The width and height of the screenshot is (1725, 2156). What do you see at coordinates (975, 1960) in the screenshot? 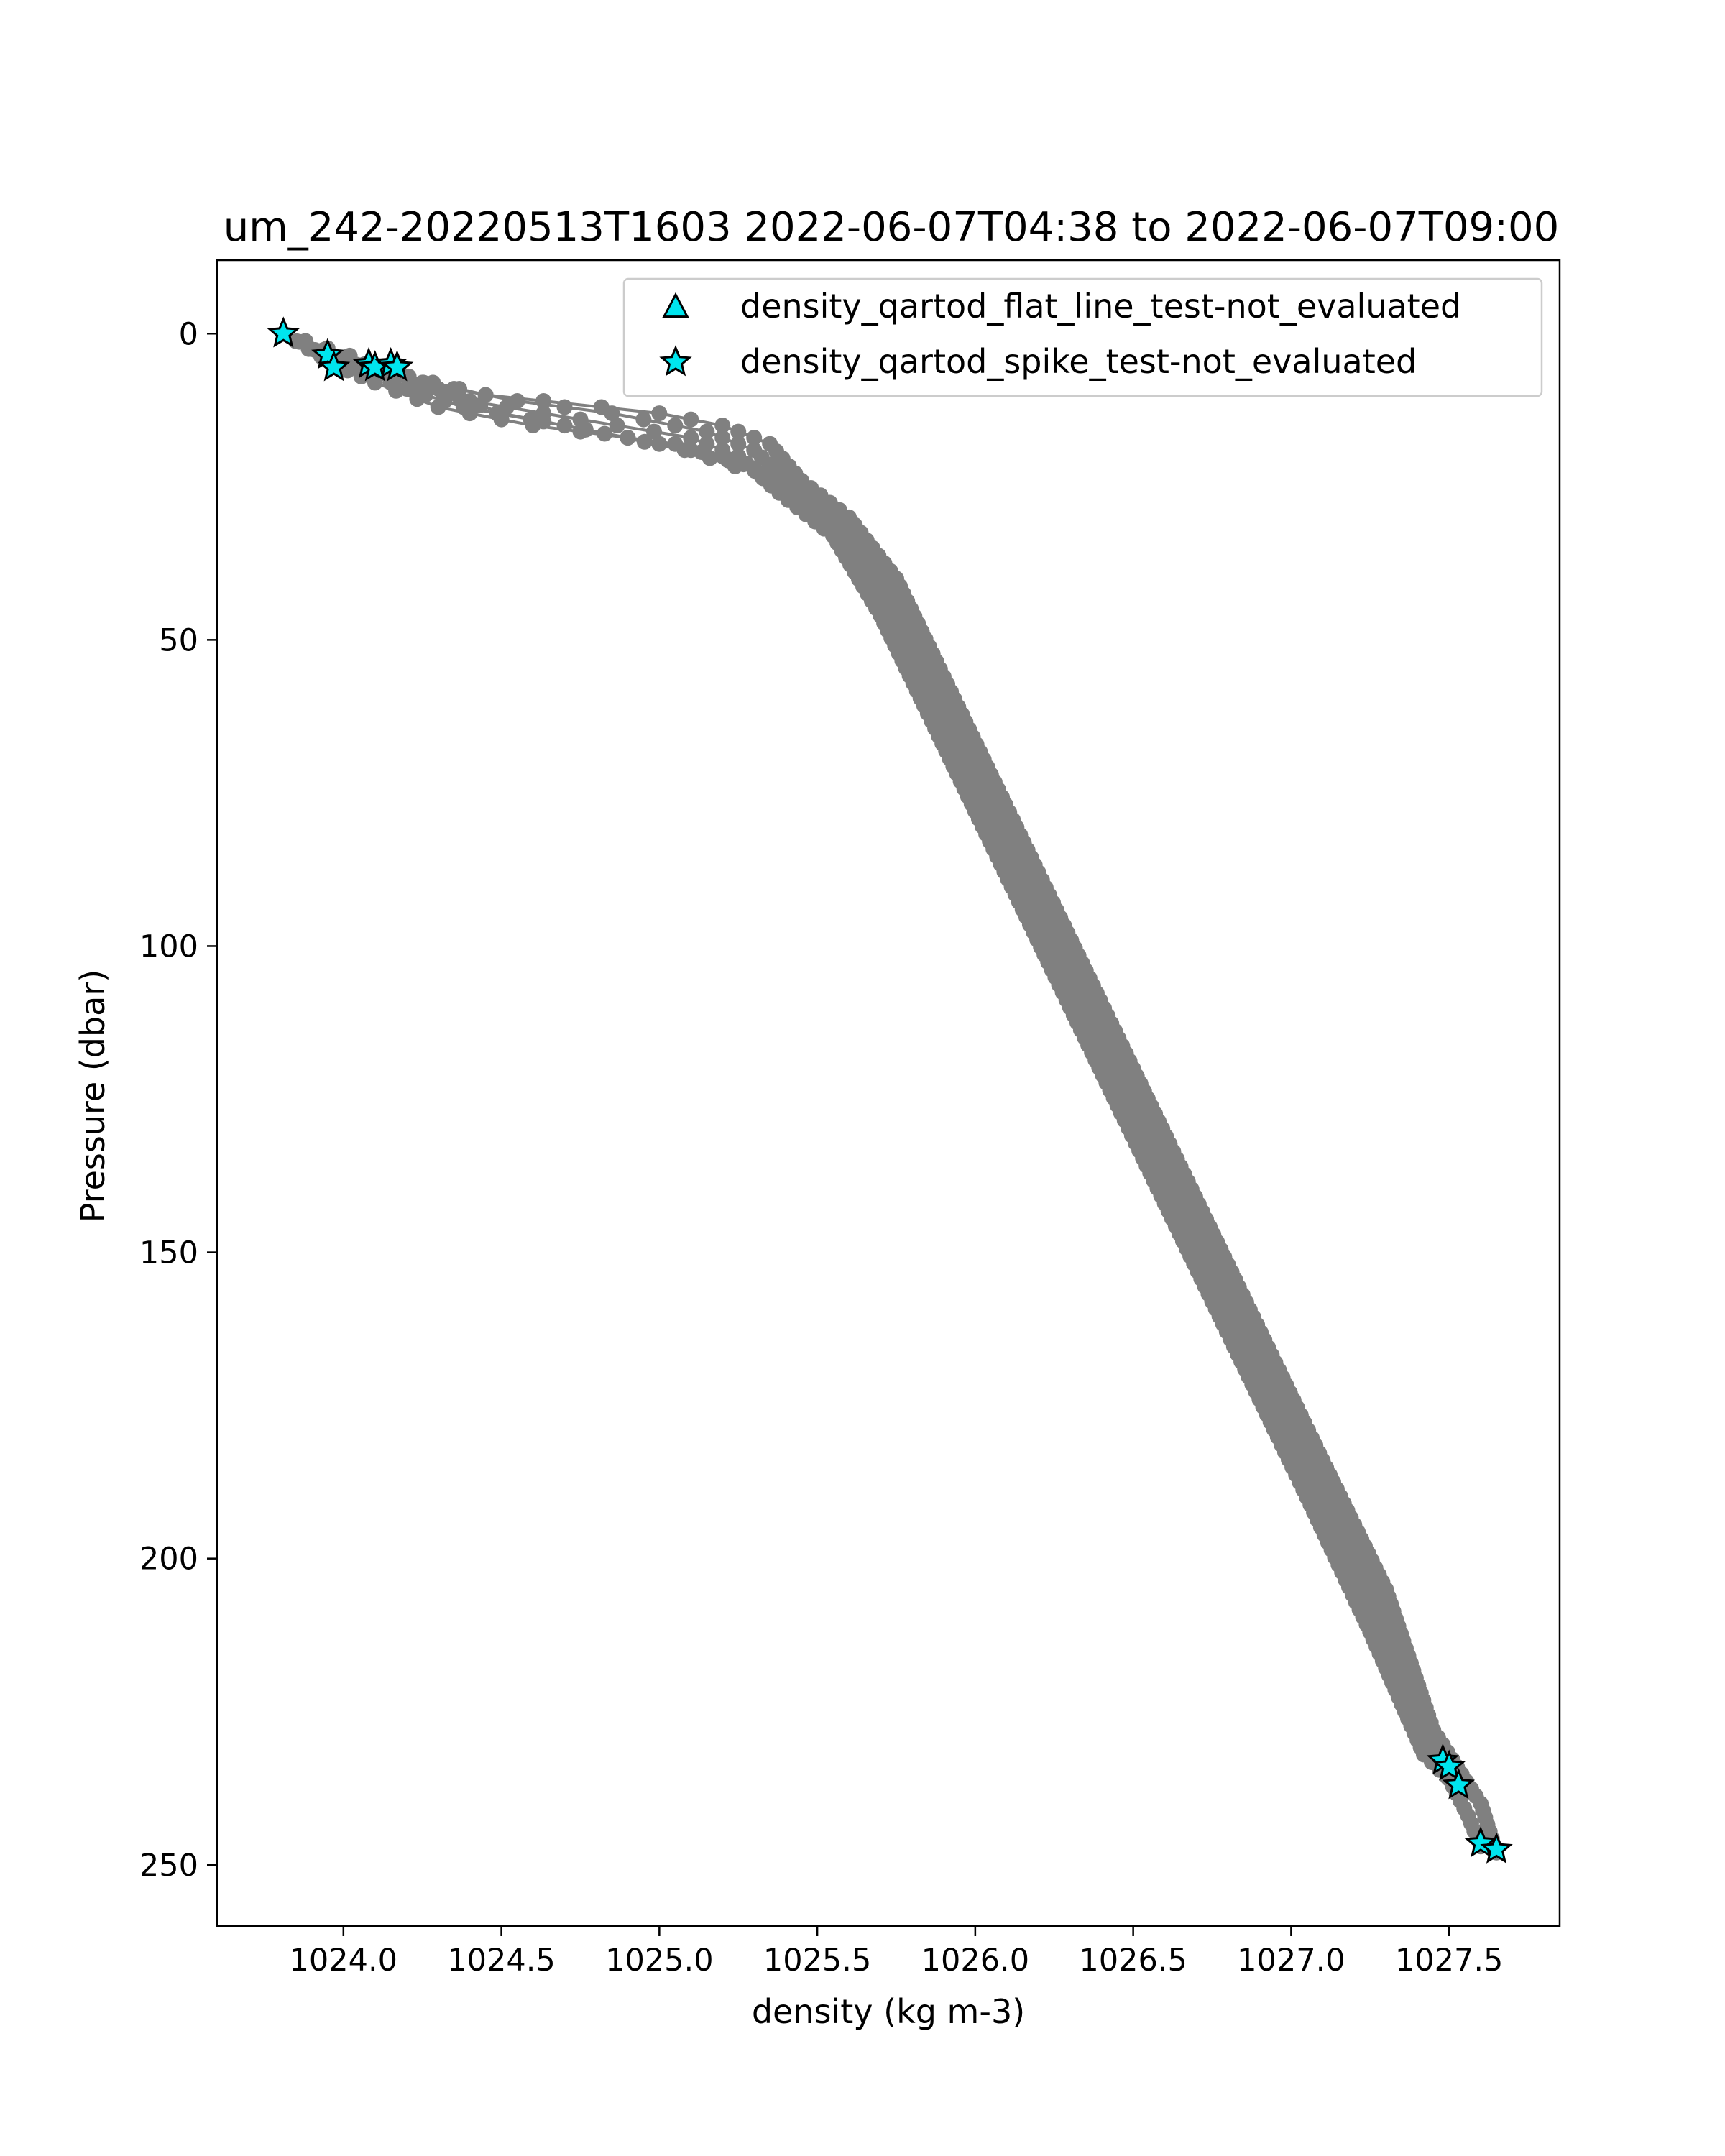
I see `x-tick-label: 1026.0` at bounding box center [975, 1960].